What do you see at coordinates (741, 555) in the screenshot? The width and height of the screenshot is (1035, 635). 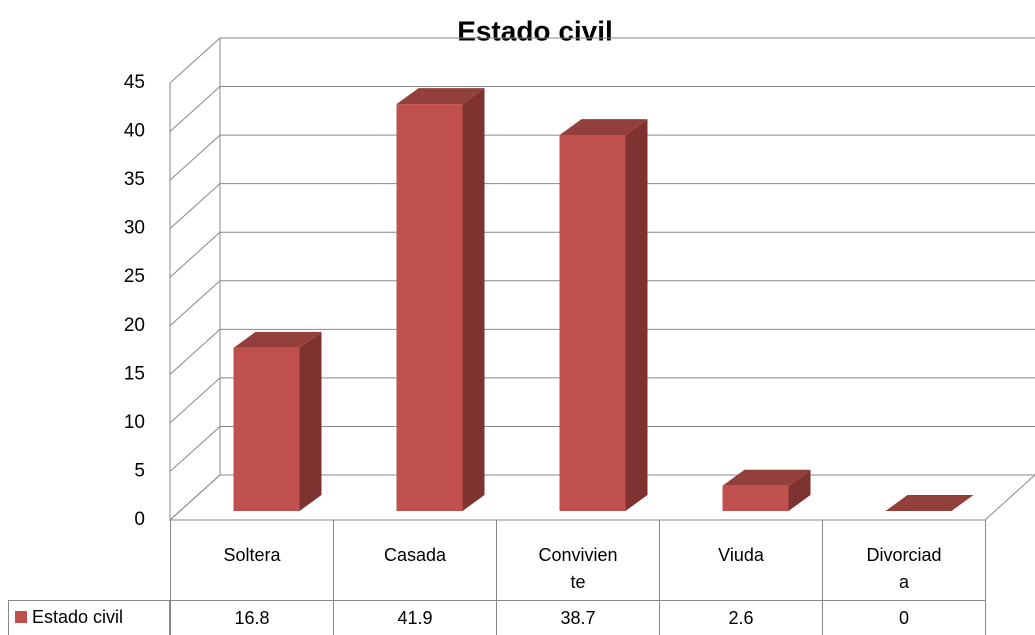 I see `x-tick-label: Viuda` at bounding box center [741, 555].